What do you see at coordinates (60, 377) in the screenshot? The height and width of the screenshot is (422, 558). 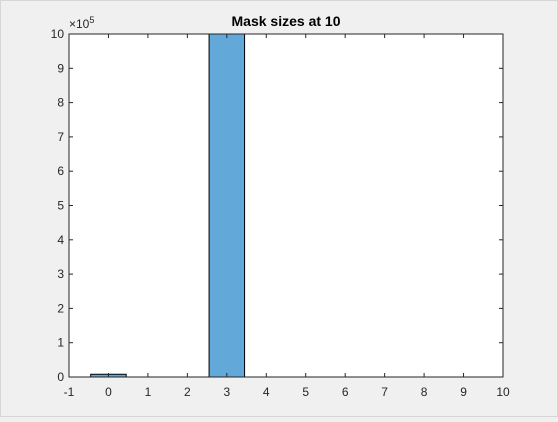 I see `y-tick-label: 0` at bounding box center [60, 377].